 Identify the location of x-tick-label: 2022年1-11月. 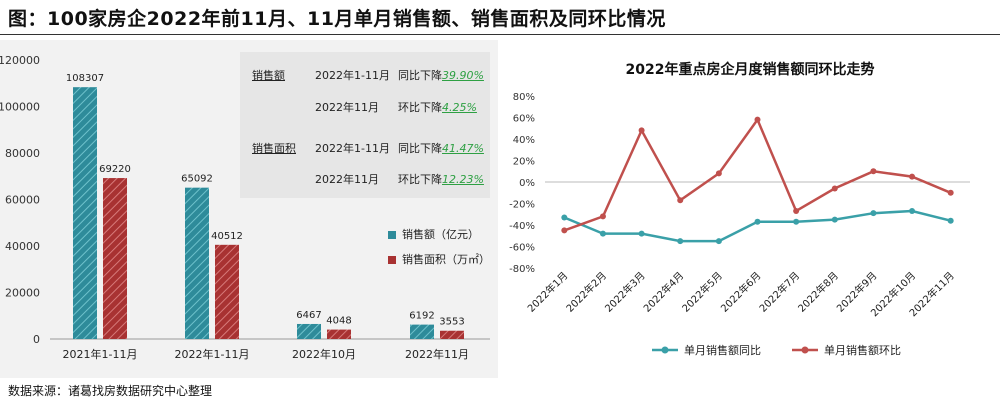
(212, 354).